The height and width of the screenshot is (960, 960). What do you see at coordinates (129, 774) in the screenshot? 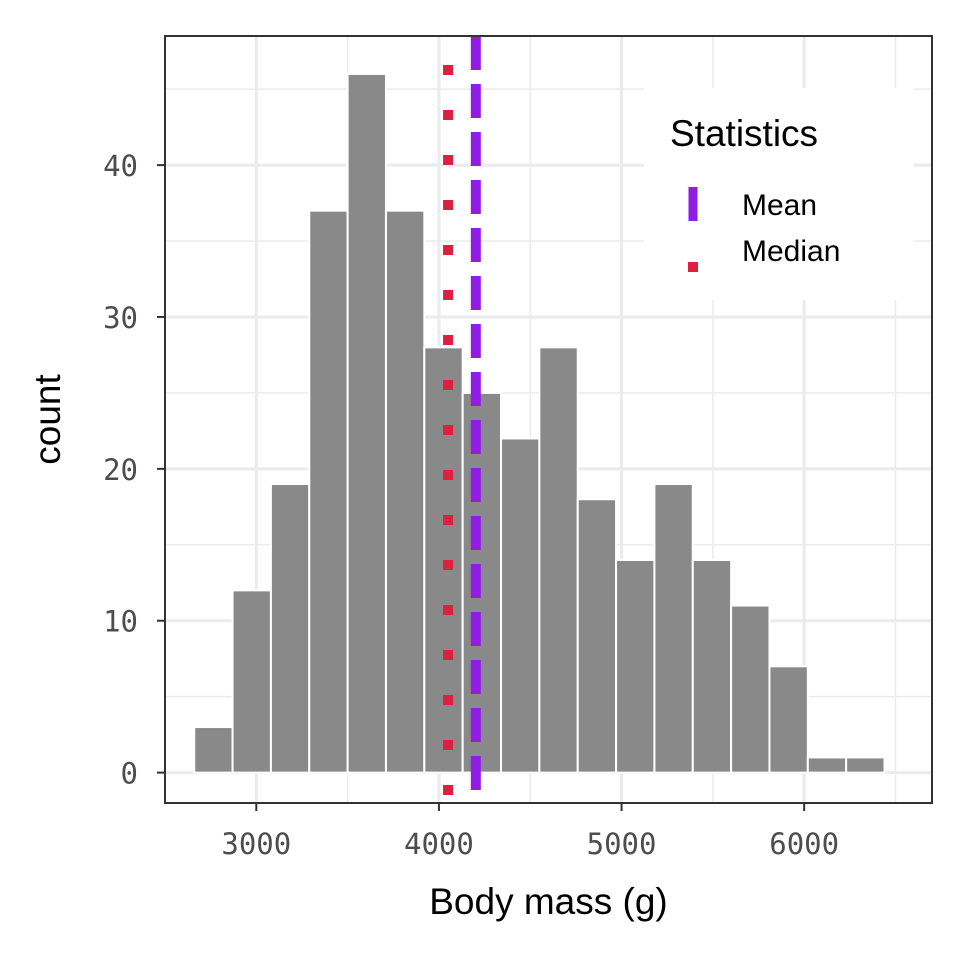
I see `y-tick-label: 0` at bounding box center [129, 774].